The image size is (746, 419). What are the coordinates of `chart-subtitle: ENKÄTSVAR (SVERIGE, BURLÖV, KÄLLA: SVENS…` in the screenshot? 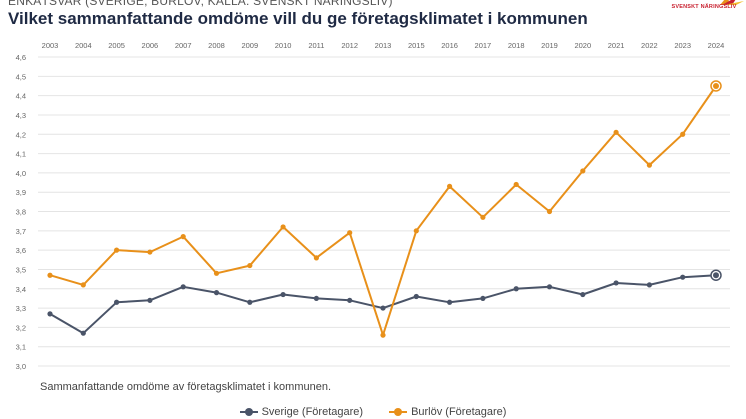 It's located at (200, 4).